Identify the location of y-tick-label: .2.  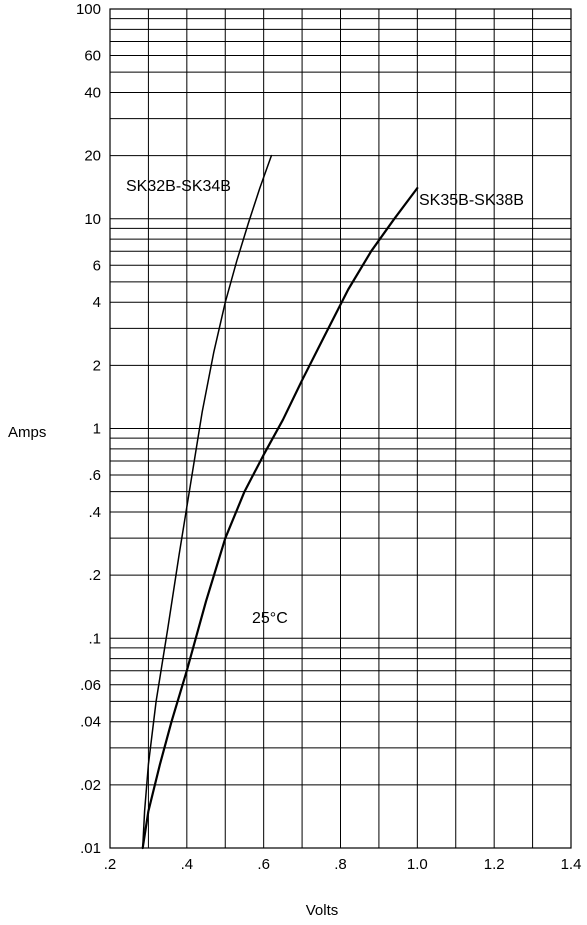
(94, 575).